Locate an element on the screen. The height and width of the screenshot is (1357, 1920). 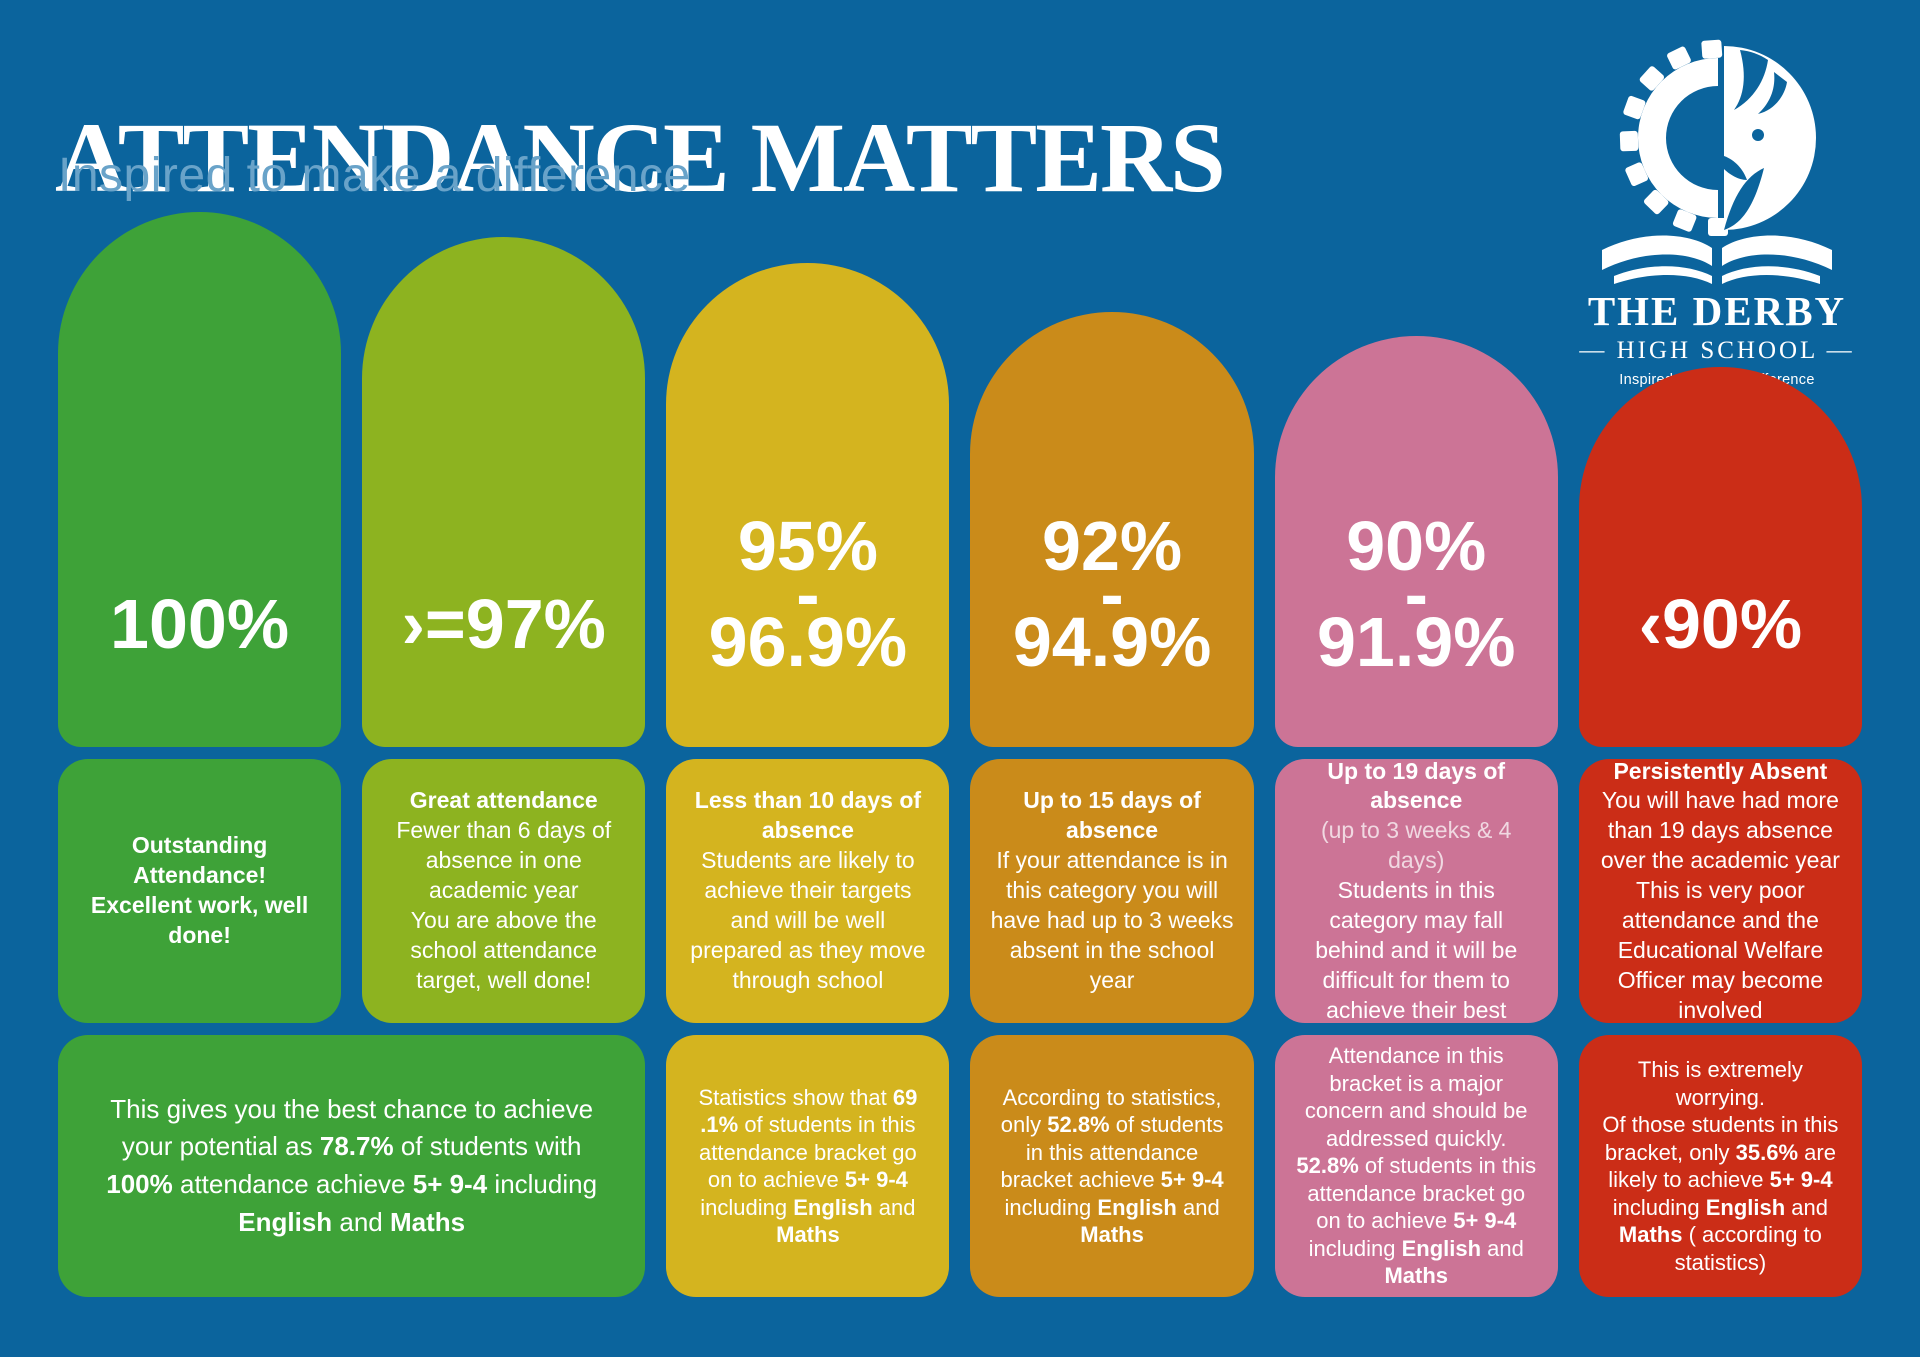
band-92-94-arch: 92% - 94.9% is located at coordinates (1112, 529).